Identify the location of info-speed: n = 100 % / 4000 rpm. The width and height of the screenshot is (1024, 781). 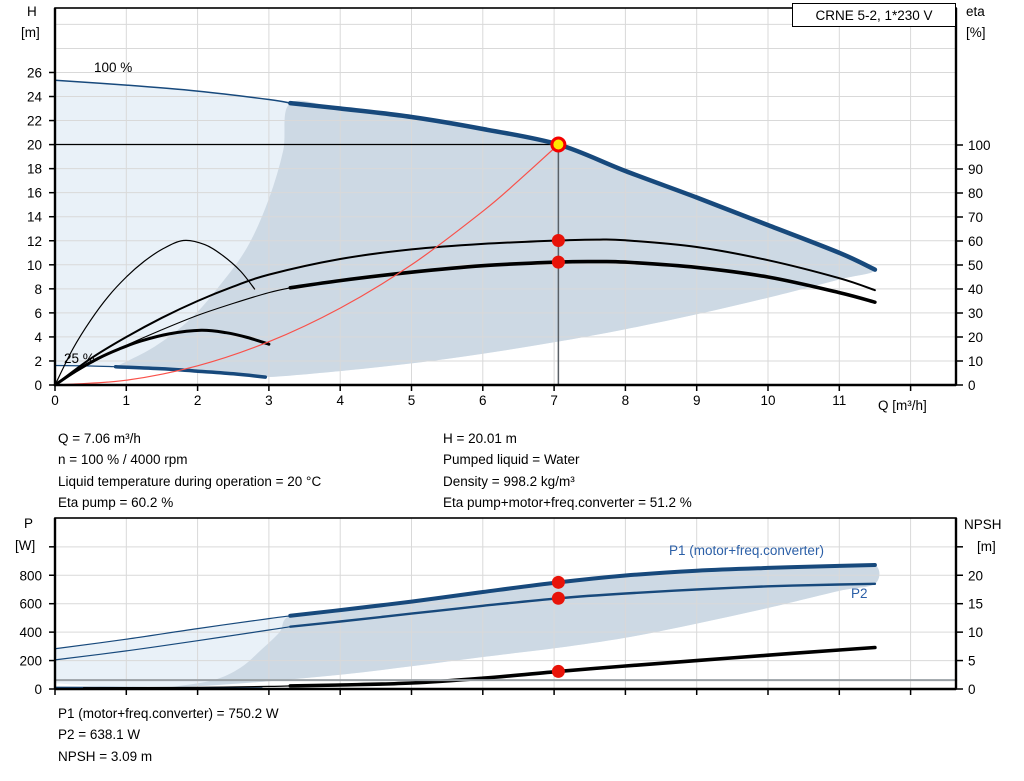
(123, 460).